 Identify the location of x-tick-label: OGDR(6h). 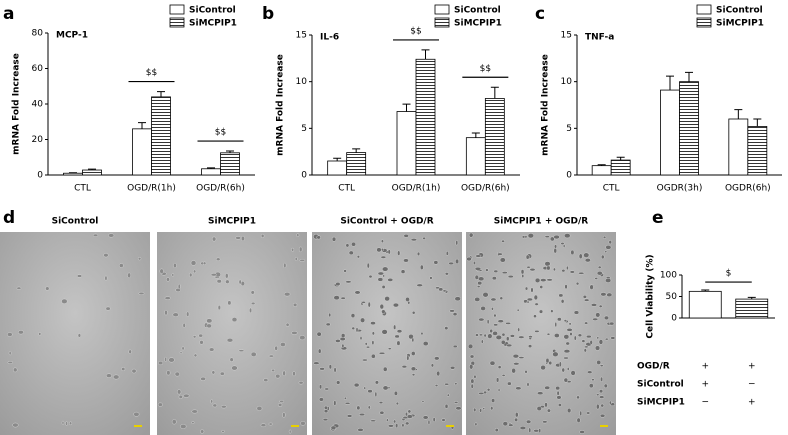
(748, 189).